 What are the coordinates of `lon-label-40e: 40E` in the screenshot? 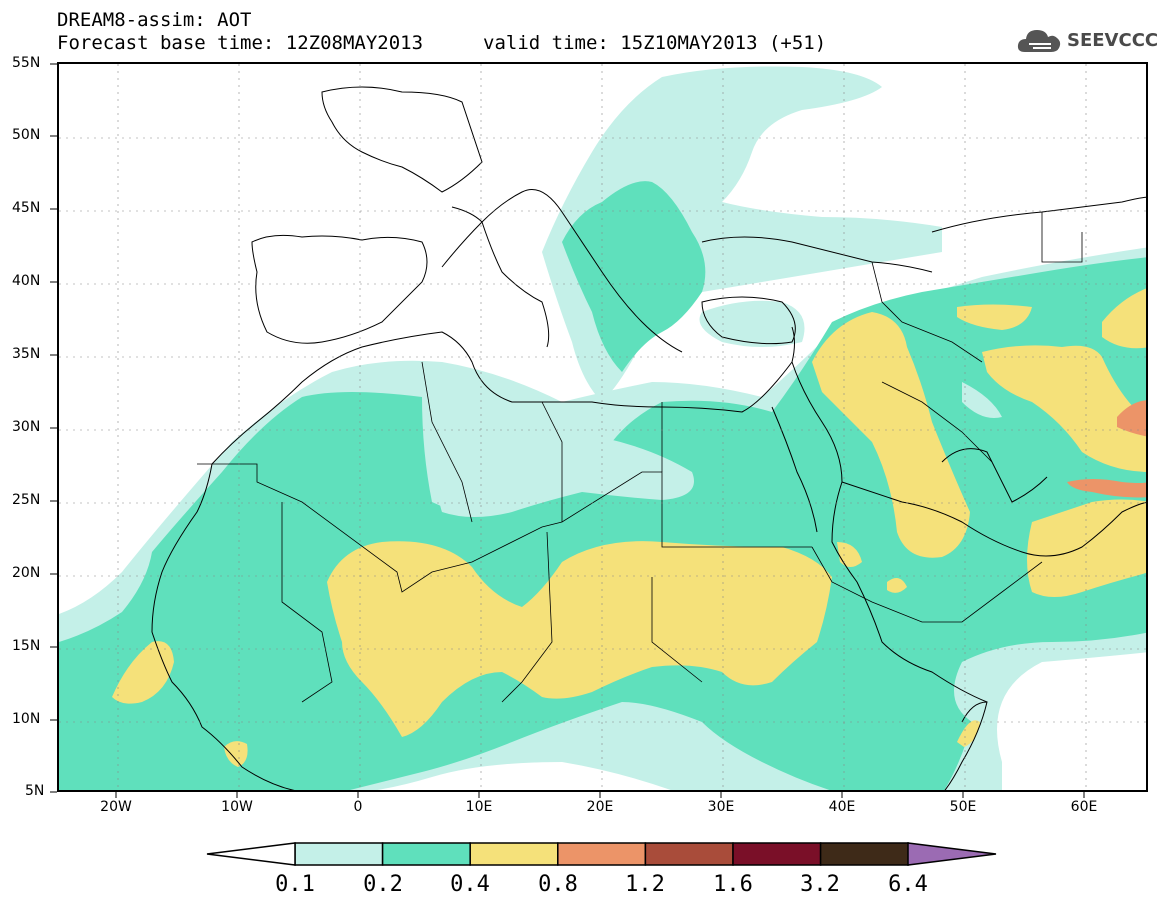 It's located at (842, 807).